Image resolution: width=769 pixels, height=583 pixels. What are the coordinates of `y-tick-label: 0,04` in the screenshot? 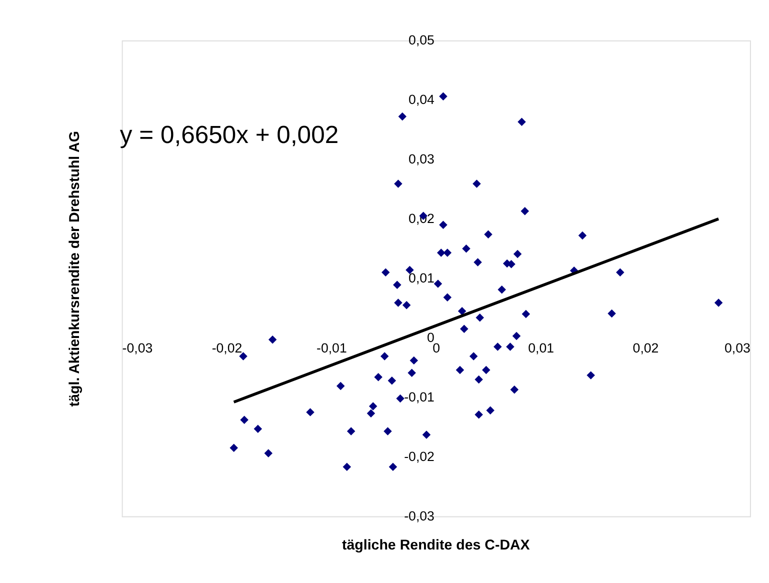 It's located at (422, 100).